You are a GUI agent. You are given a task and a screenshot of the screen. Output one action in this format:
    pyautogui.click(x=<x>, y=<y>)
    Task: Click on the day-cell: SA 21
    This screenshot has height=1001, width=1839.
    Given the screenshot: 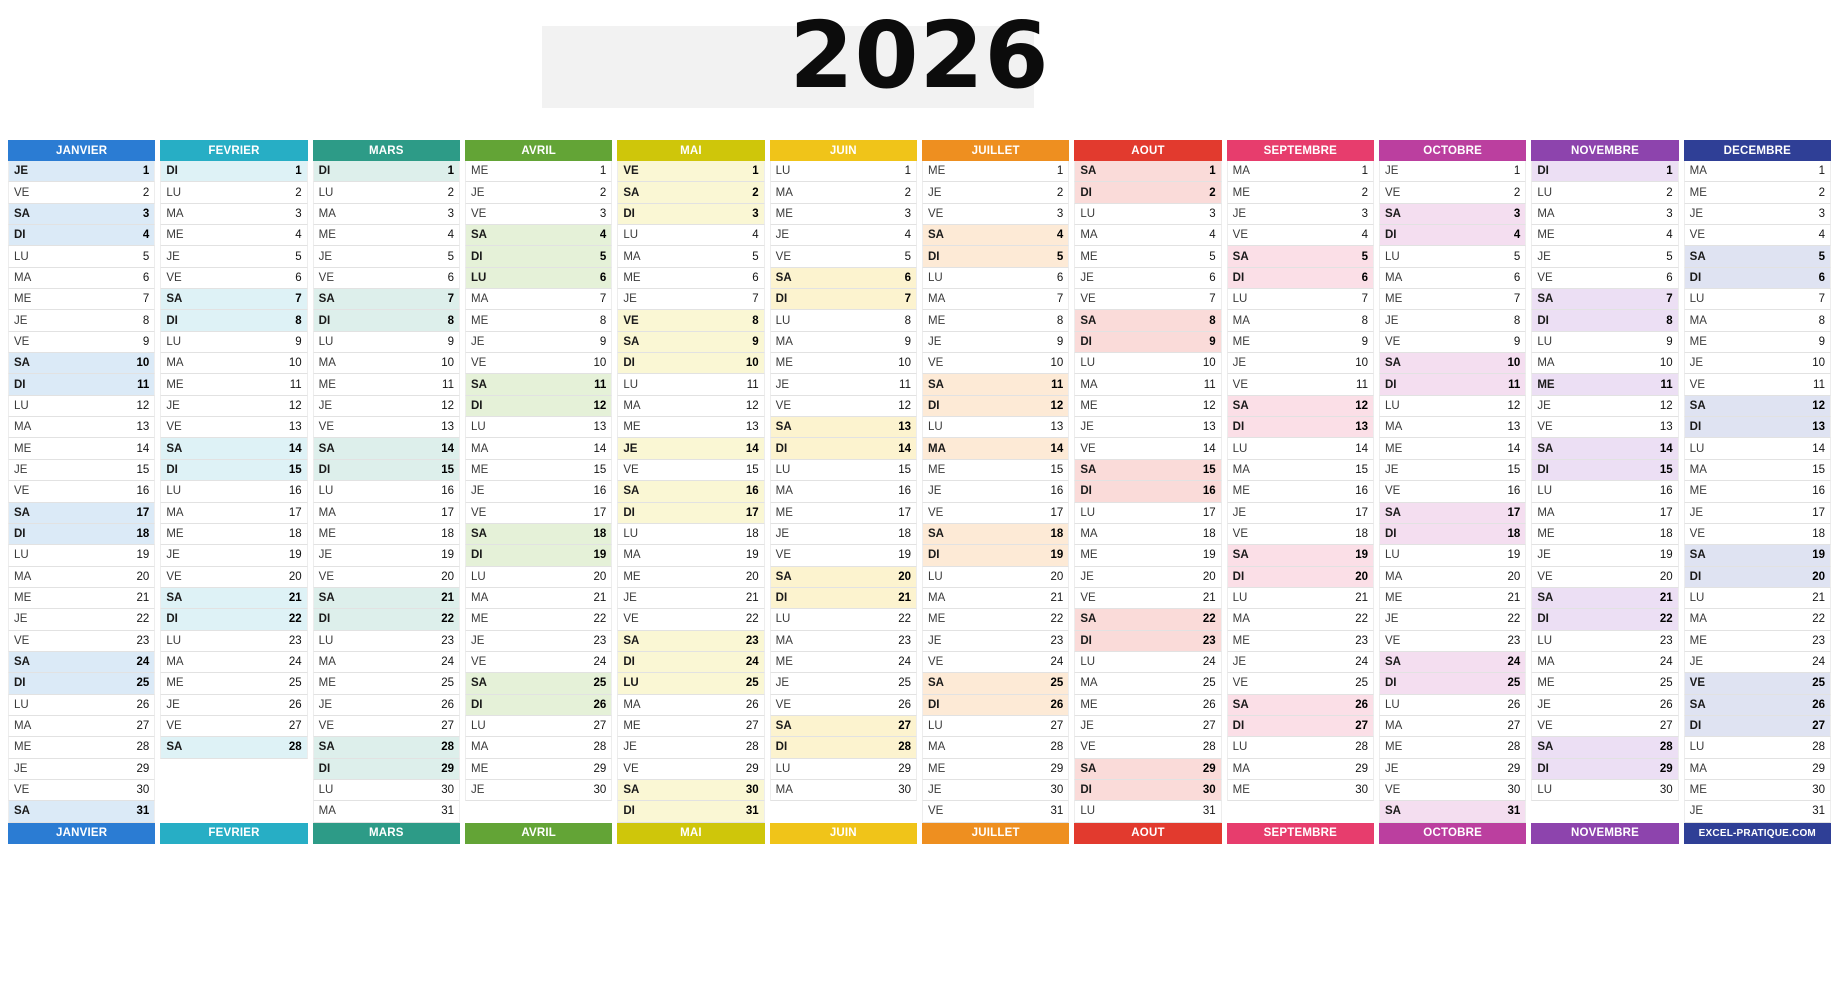 What is the action you would take?
    pyautogui.click(x=386, y=598)
    